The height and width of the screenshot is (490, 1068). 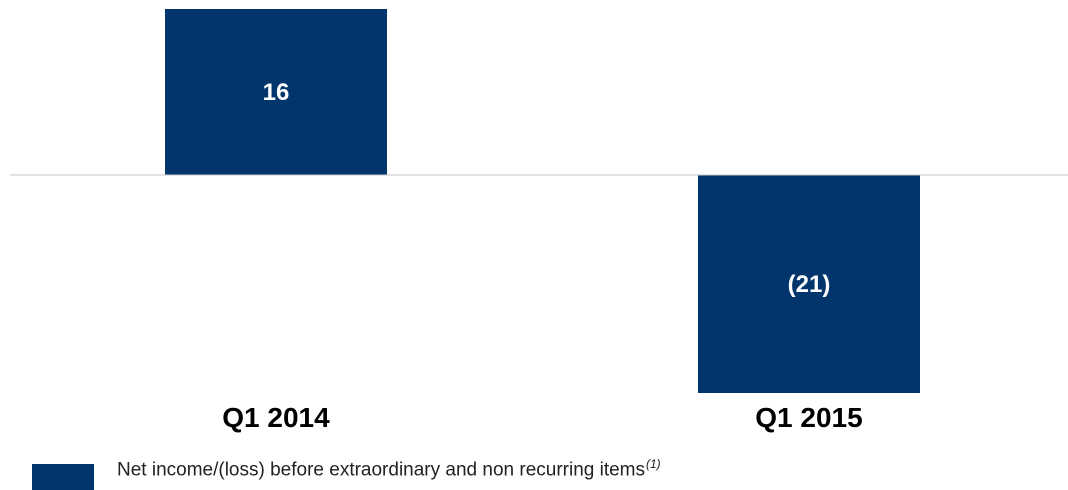 I want to click on category-label-q1-2015: Q1 2015, so click(x=808, y=417).